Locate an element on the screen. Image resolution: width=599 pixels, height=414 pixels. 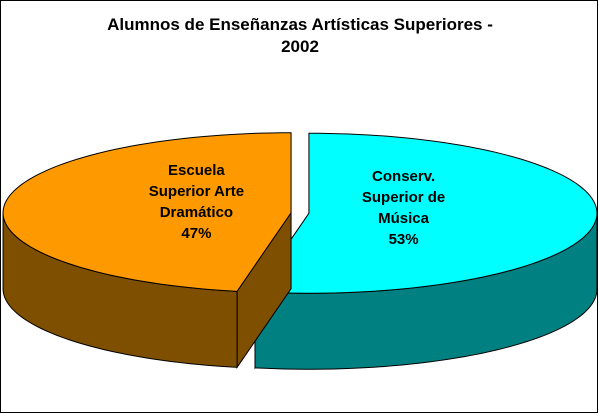
slice-category: Escuela Superior Arte Dramático is located at coordinates (196, 192).